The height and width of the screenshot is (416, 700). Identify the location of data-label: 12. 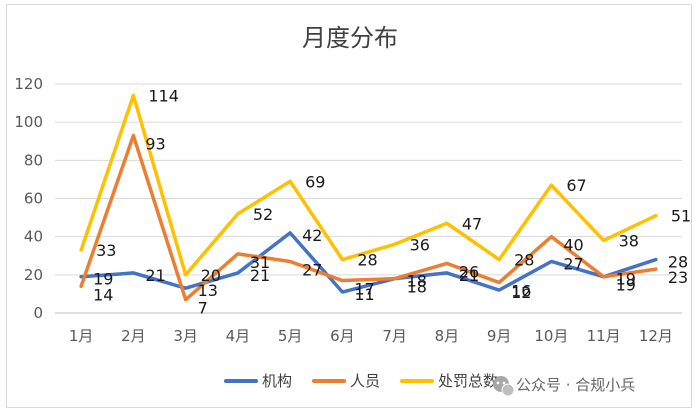
(521, 292).